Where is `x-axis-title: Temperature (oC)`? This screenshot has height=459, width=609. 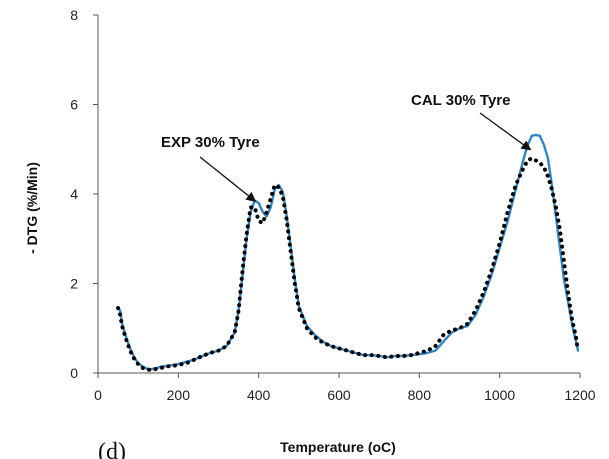
x-axis-title: Temperature (oC) is located at coordinates (338, 447).